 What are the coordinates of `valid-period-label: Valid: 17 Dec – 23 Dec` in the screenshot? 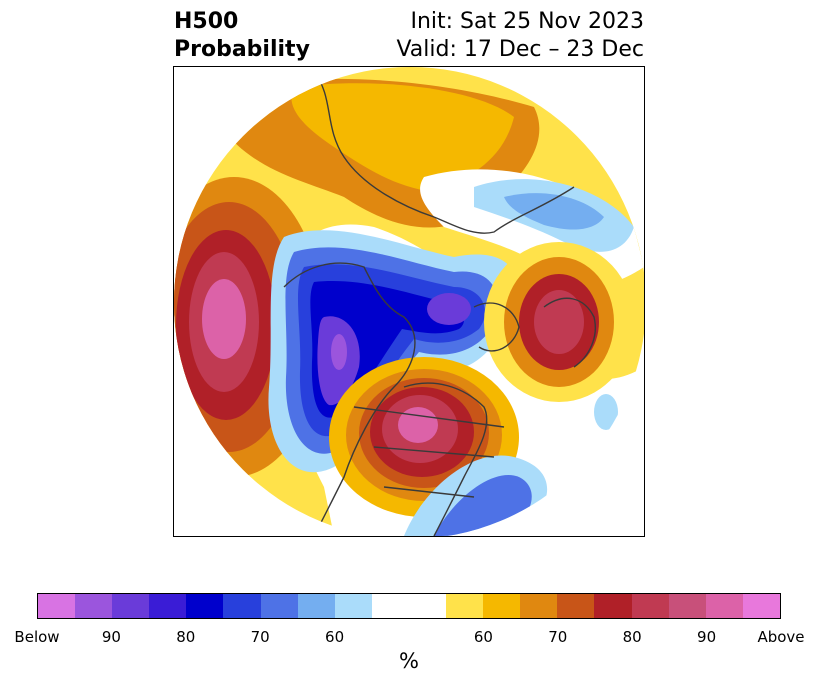 It's located at (520, 49).